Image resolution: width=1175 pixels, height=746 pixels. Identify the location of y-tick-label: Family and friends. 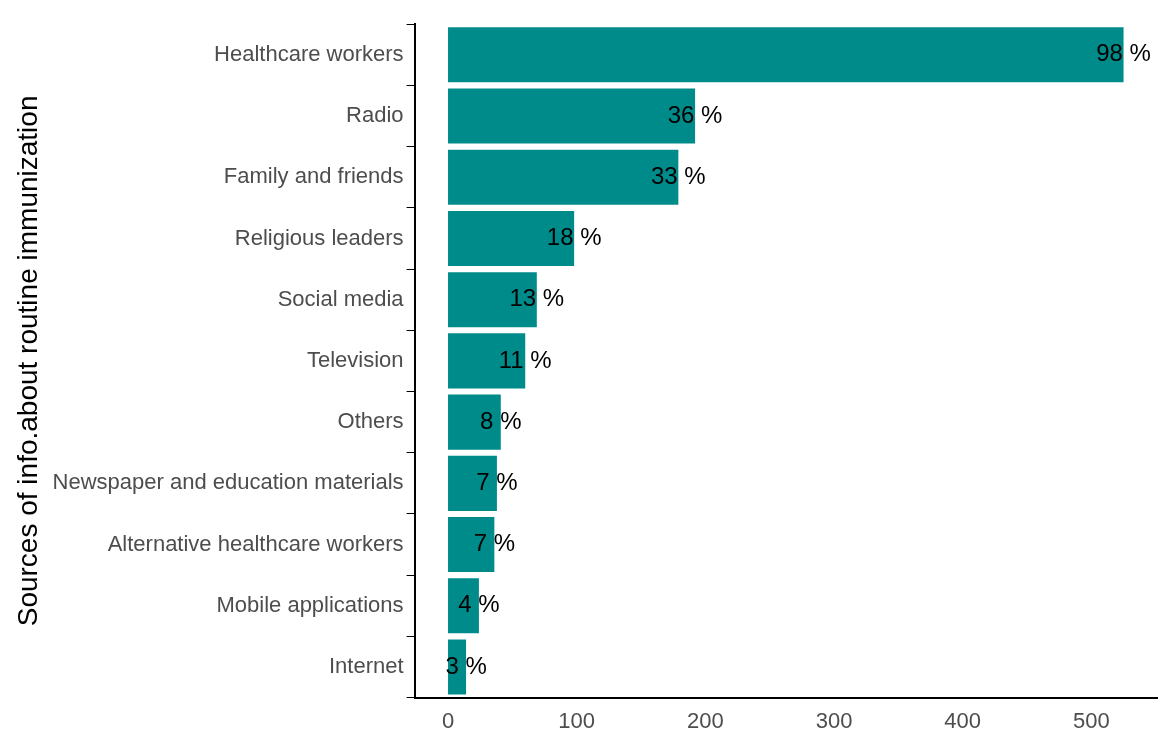
(313, 176).